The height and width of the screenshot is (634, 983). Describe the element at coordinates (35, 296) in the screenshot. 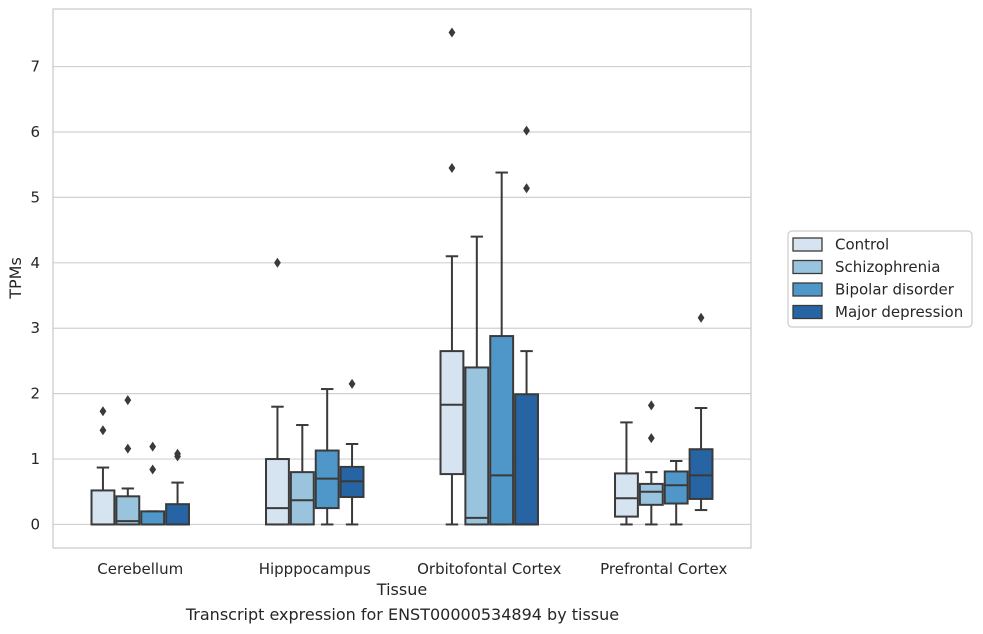

I see `y-axis-ticks: 0 1 2 3 4 5 6 7` at that location.